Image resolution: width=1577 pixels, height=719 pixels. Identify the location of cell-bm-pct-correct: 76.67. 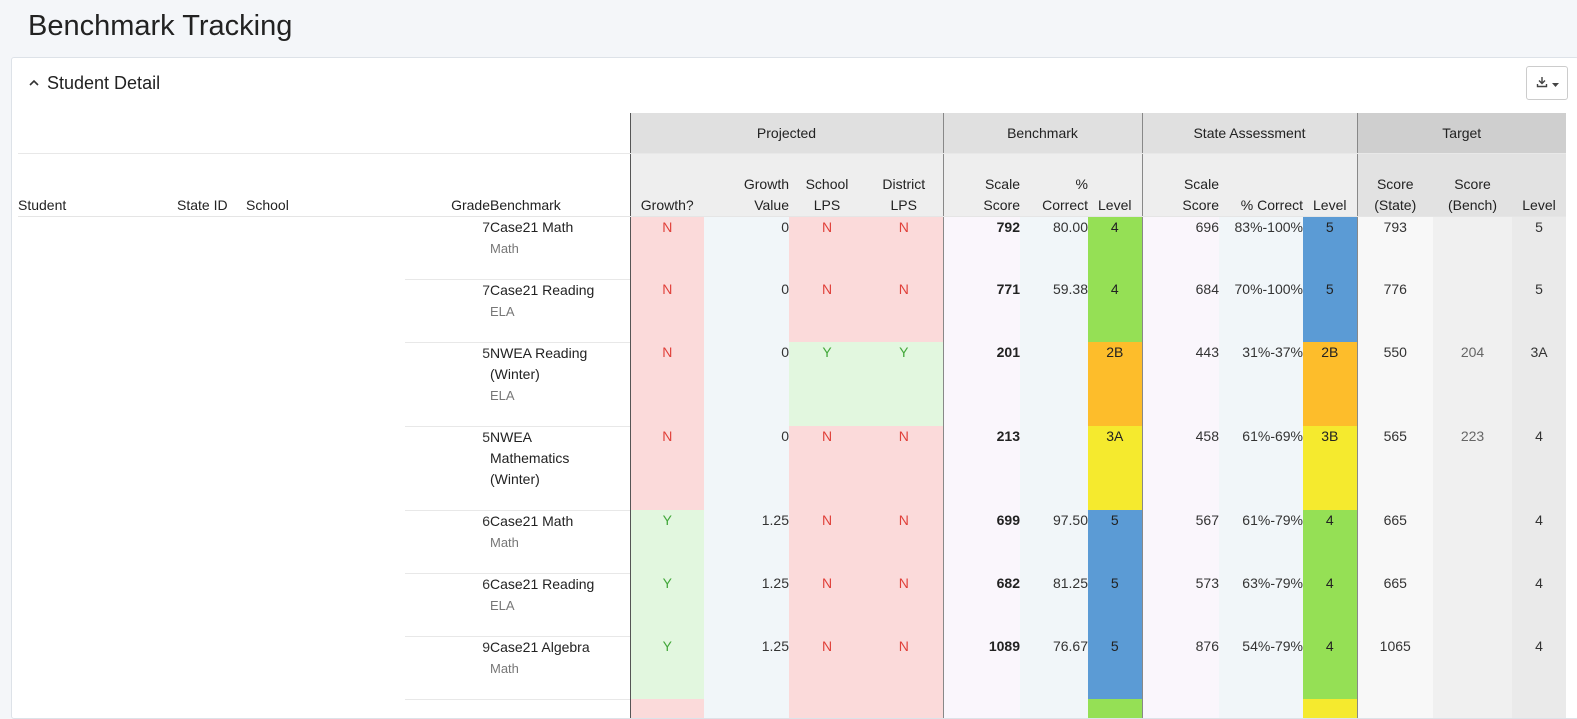
(1054, 667).